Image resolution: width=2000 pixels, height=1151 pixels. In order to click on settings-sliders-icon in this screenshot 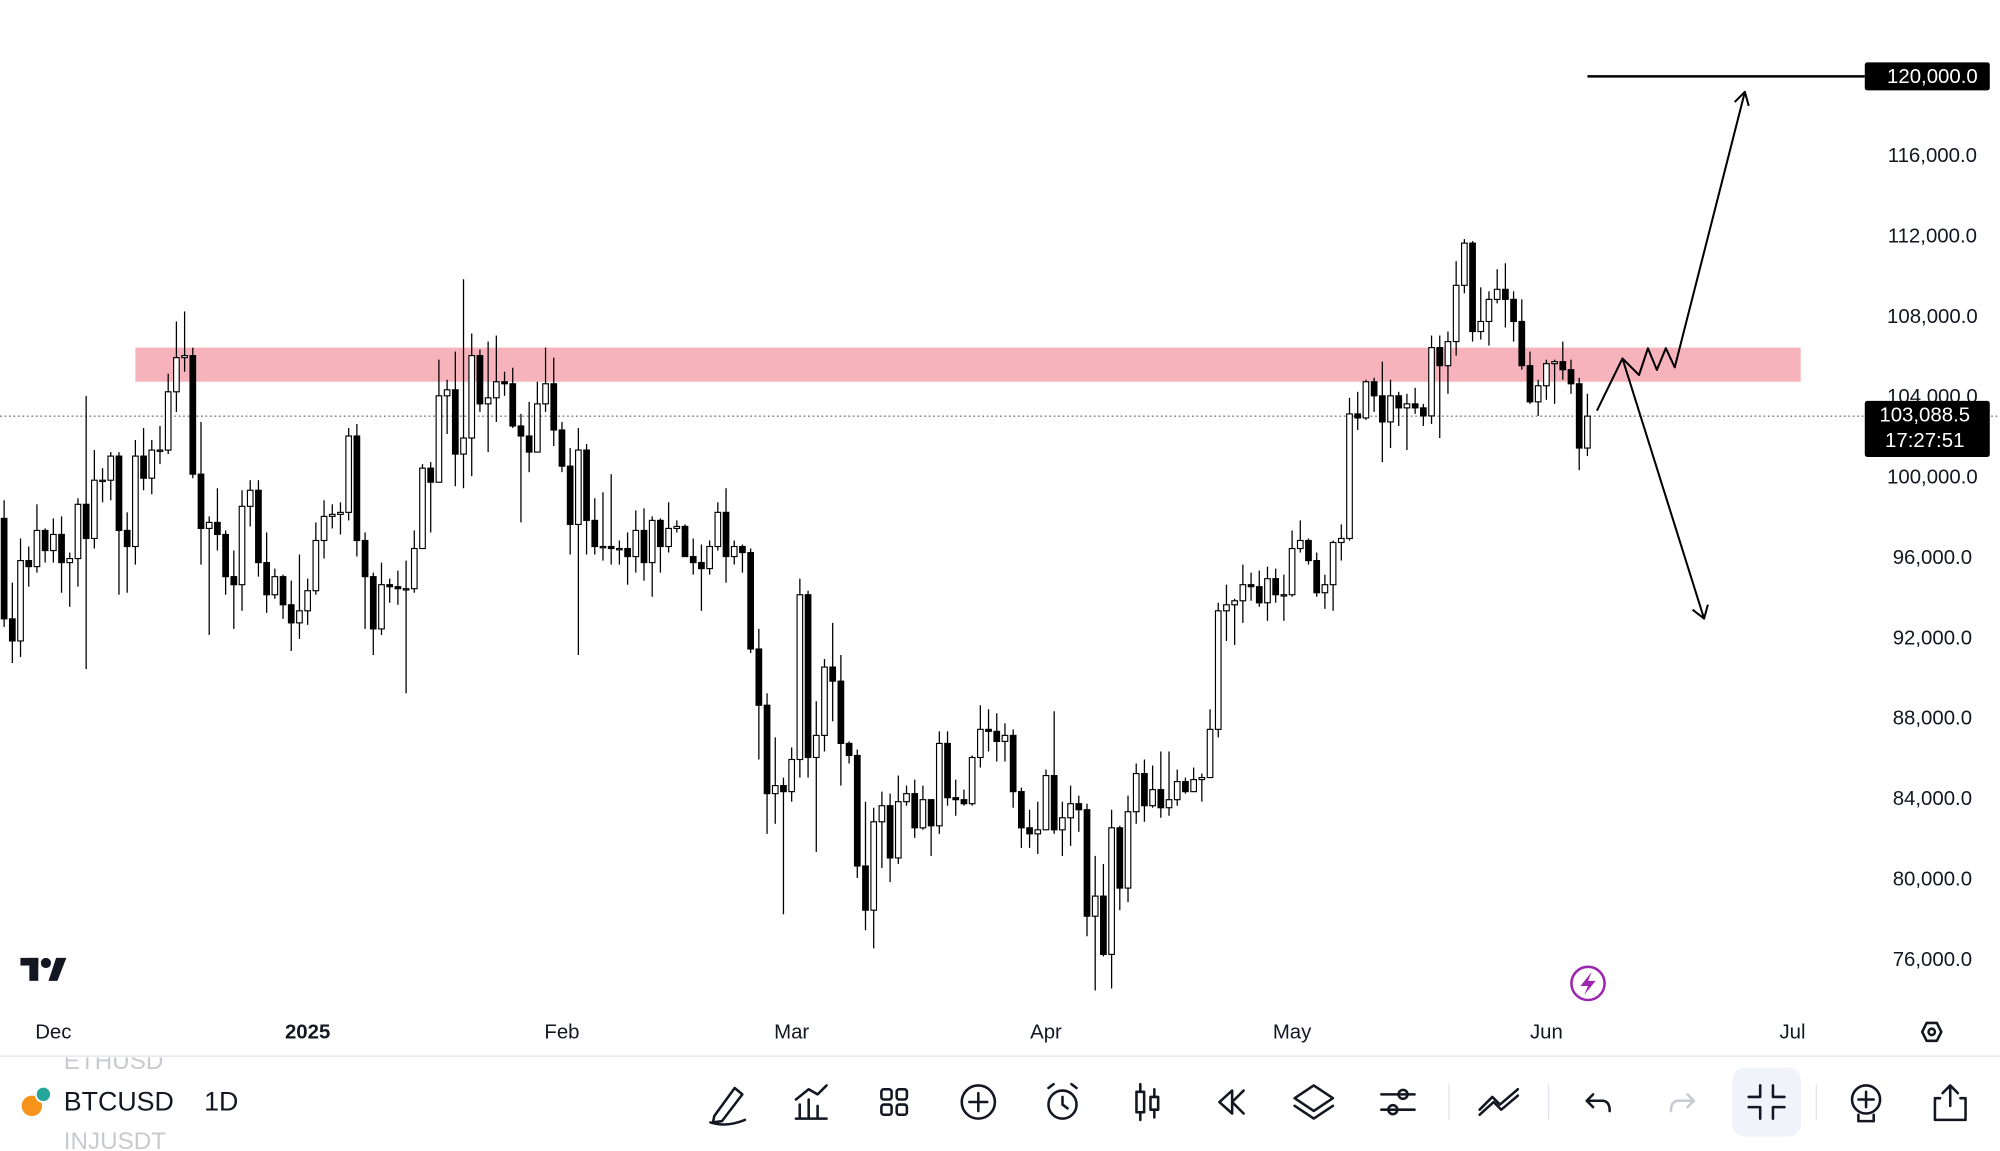, I will do `click(1398, 1102)`.